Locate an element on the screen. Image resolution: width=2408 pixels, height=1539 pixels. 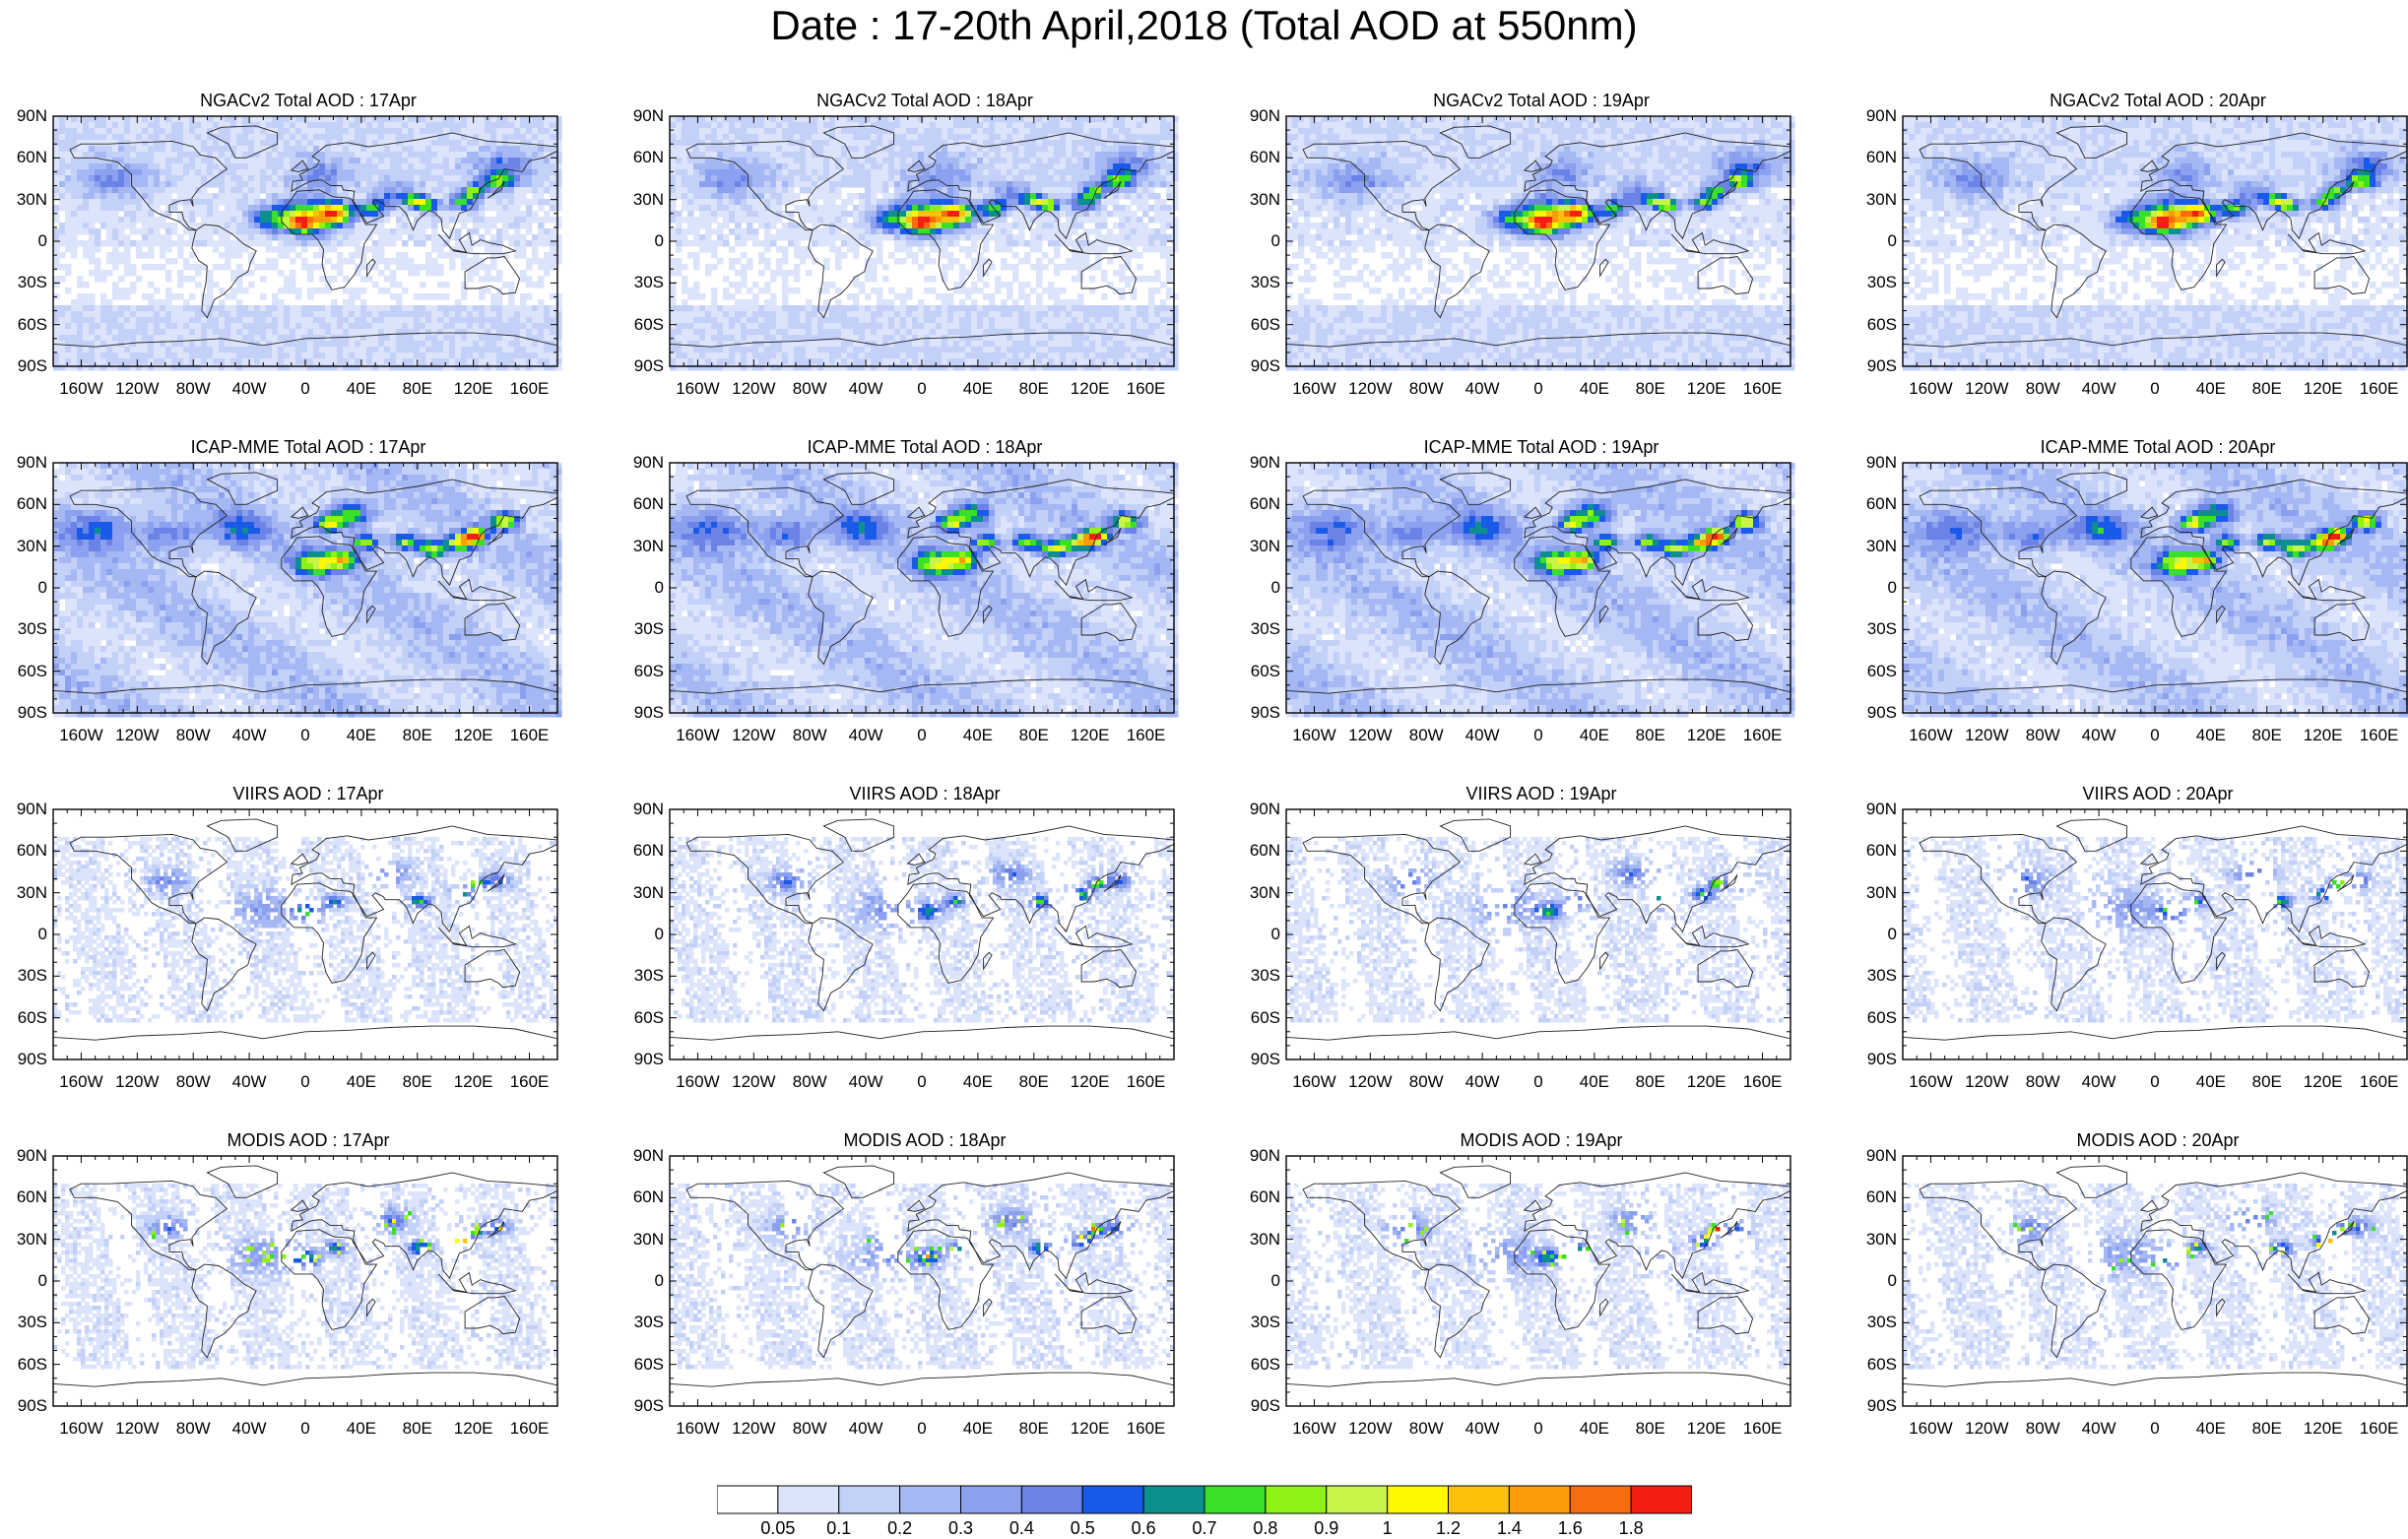
coastlines is located at coordinates (305, 246).